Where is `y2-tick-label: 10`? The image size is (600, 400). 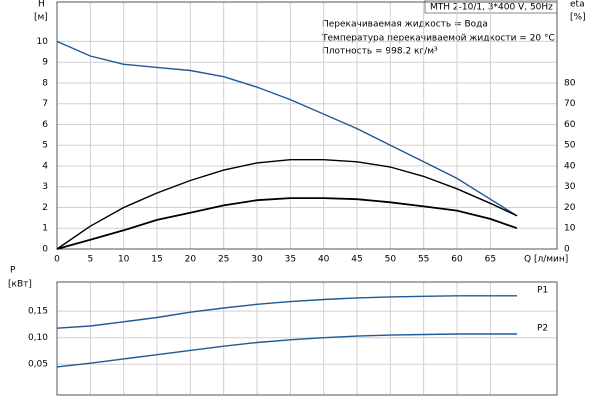
y2-tick-label: 10 is located at coordinates (570, 229).